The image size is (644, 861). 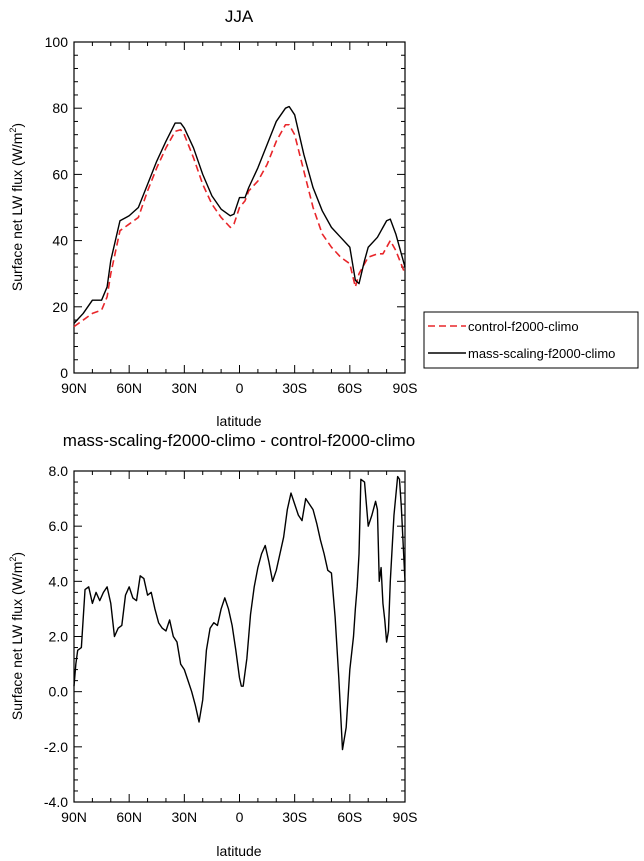 What do you see at coordinates (523, 326) in the screenshot?
I see `legend-label-control: control-f2000-climo` at bounding box center [523, 326].